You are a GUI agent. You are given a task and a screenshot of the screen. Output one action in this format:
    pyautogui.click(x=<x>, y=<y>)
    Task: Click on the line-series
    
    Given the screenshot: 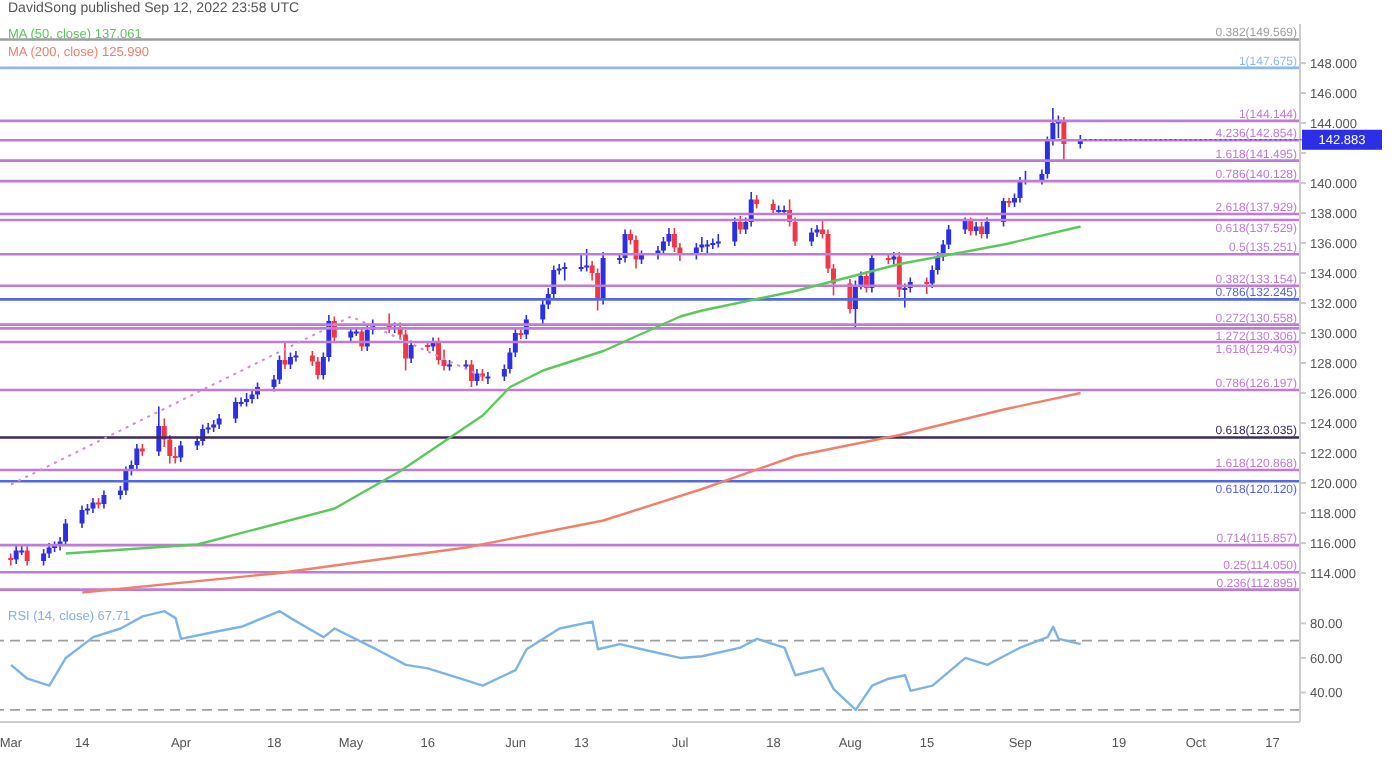 What is the action you would take?
    pyautogui.click(x=545, y=660)
    